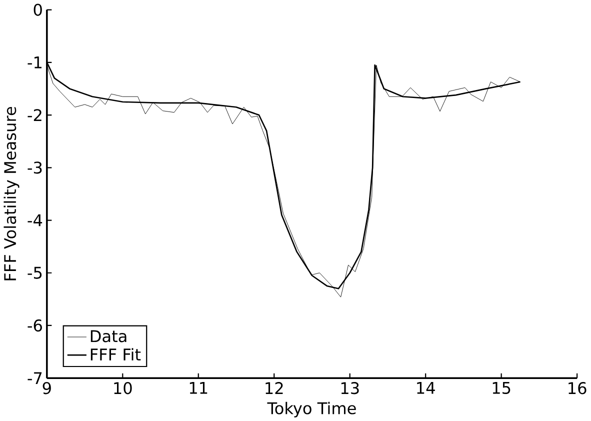 This screenshot has width=591, height=421. I want to click on x-tick-label: 10, so click(123, 388).